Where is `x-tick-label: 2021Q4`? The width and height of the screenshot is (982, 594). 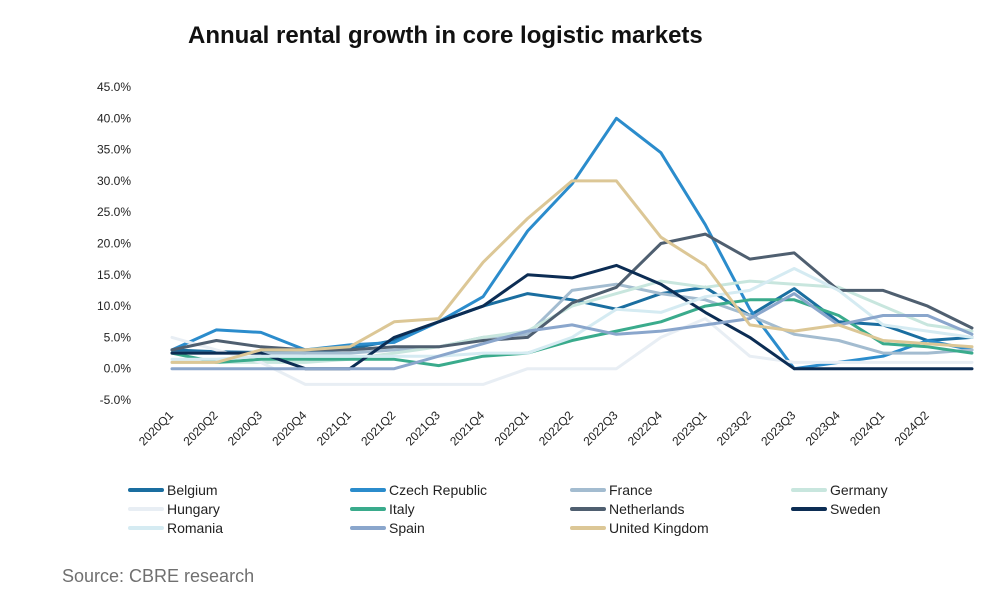 x-tick-label: 2021Q4 is located at coordinates (467, 428).